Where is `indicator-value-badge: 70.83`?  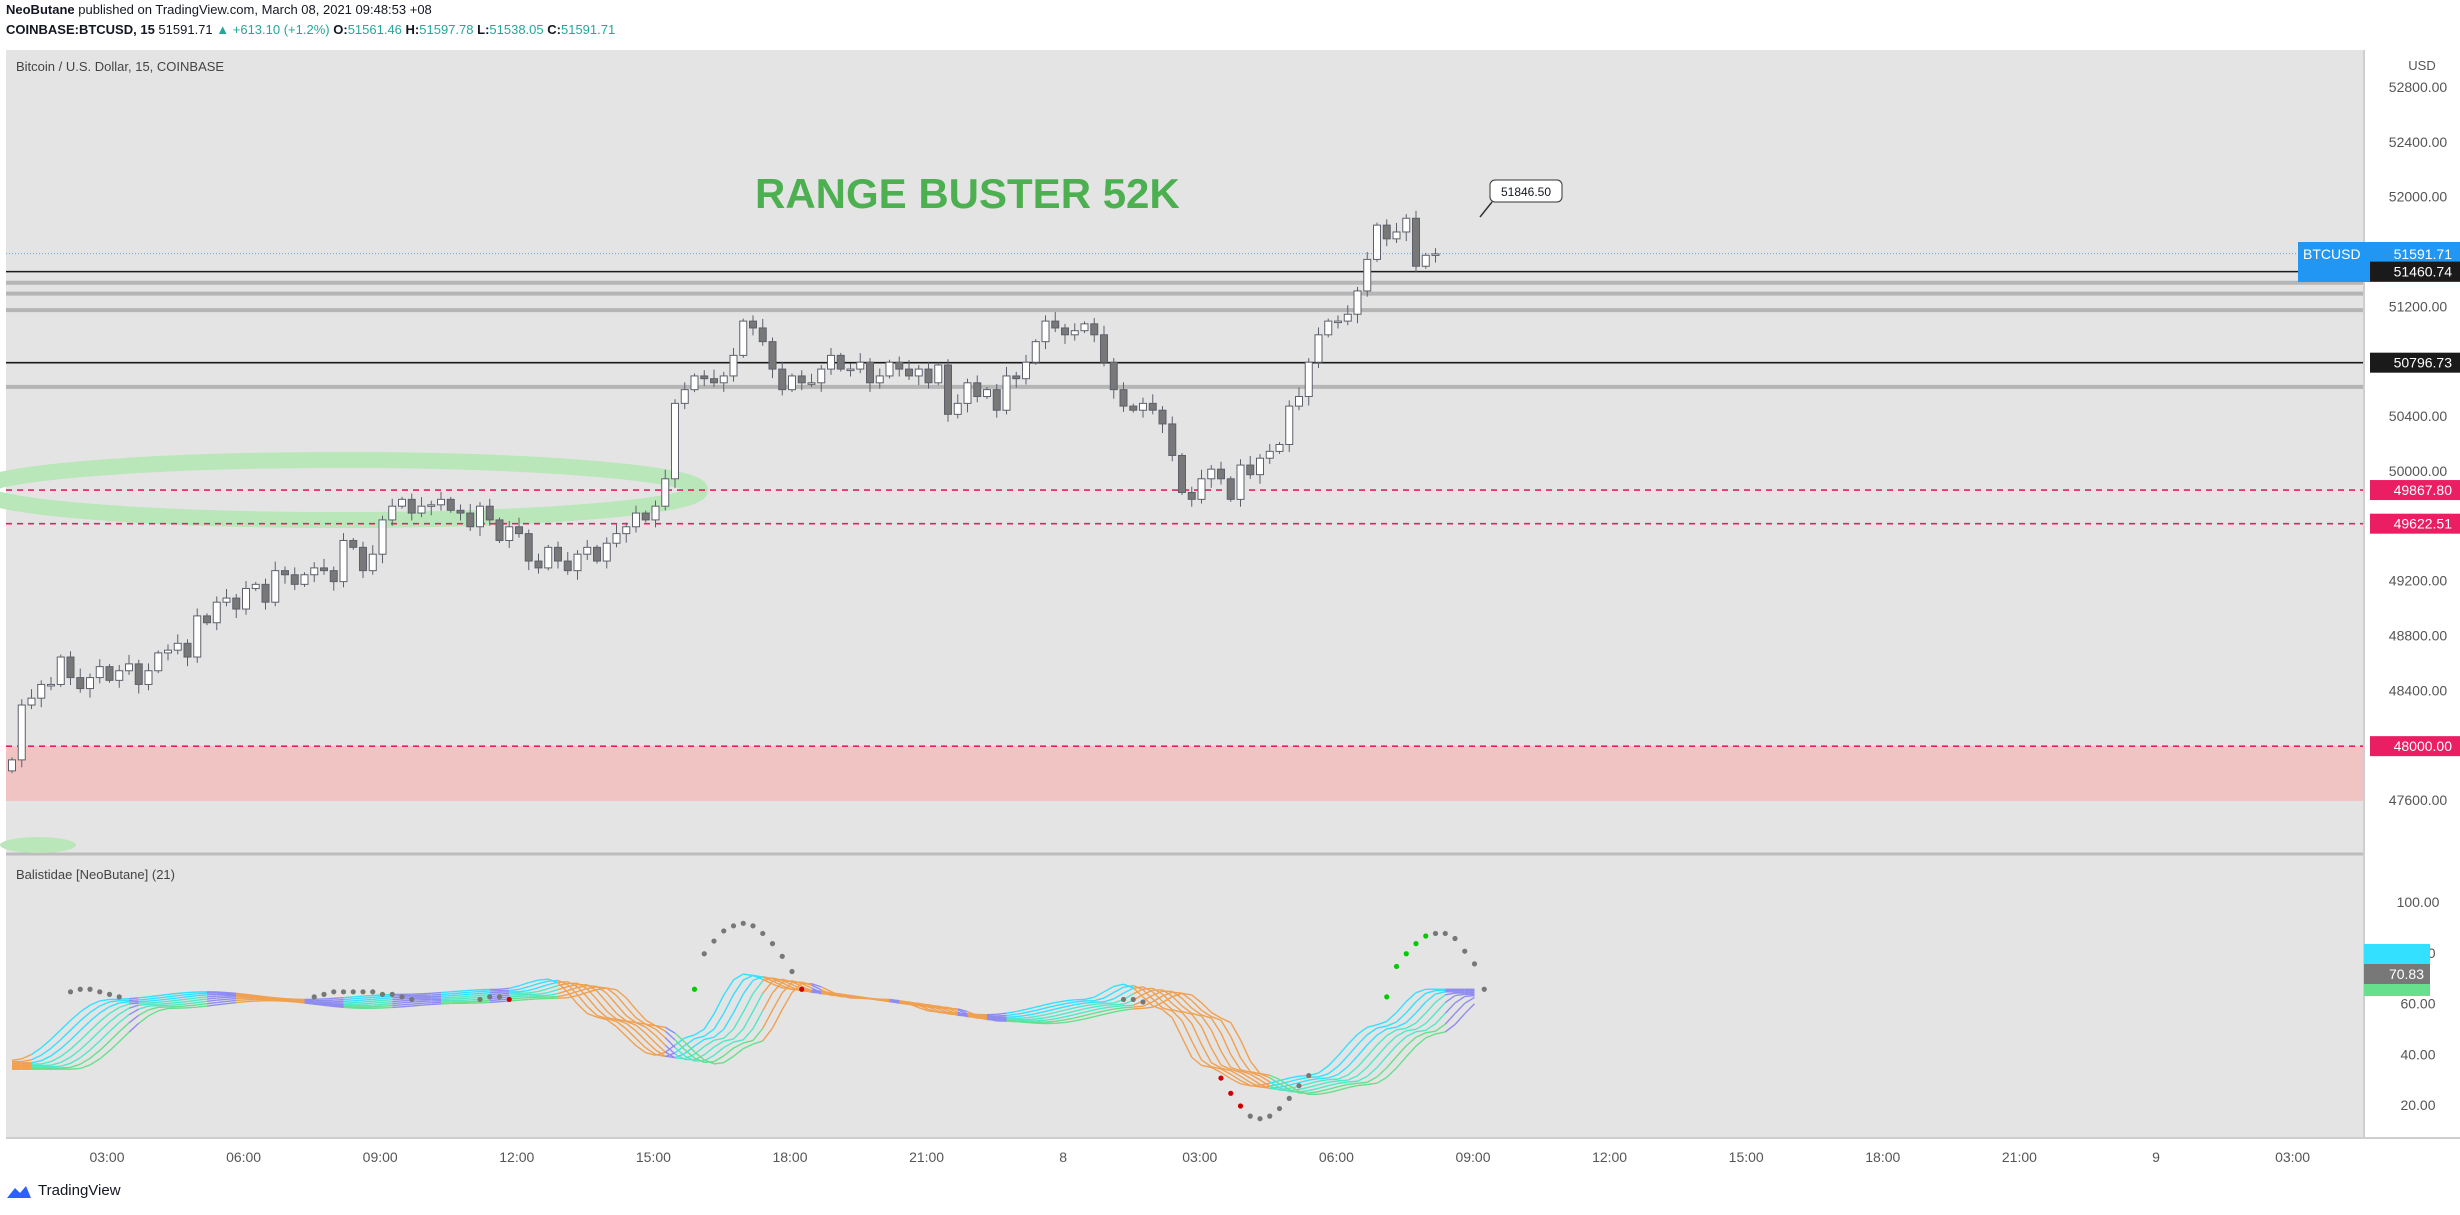
indicator-value-badge: 70.83 is located at coordinates (2397, 974).